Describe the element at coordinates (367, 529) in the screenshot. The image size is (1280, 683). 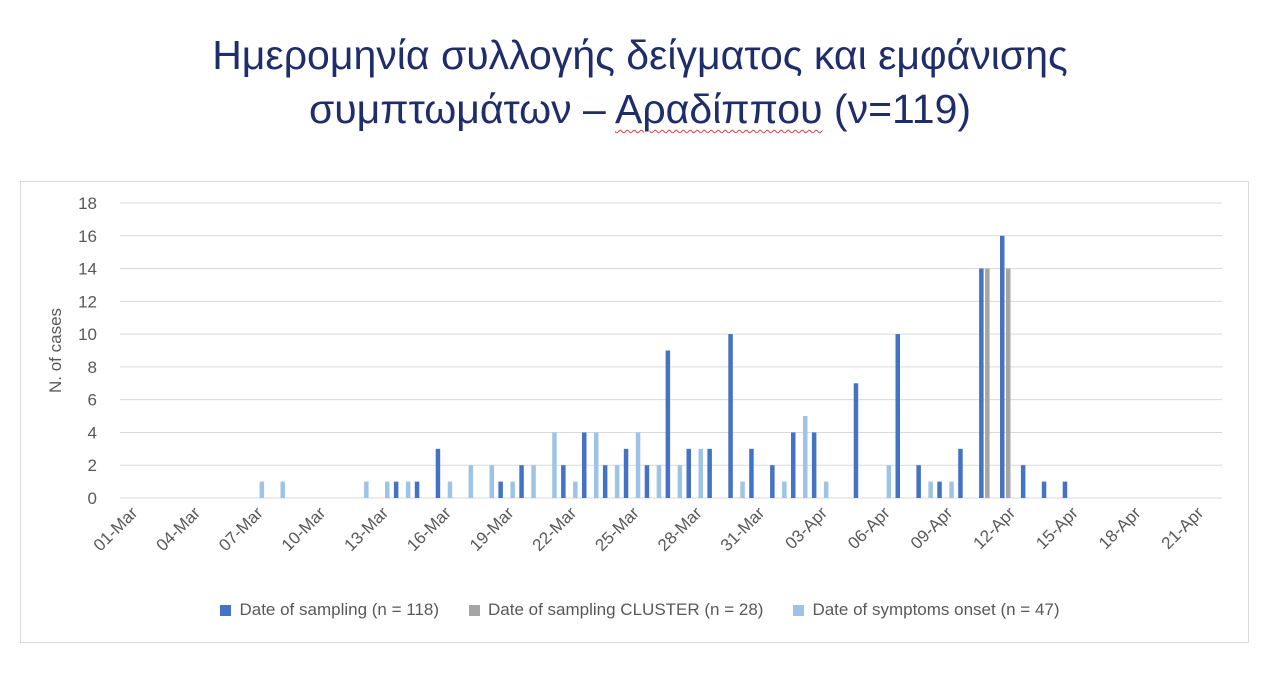
I see `x-tick-label: 13-Mar` at that location.